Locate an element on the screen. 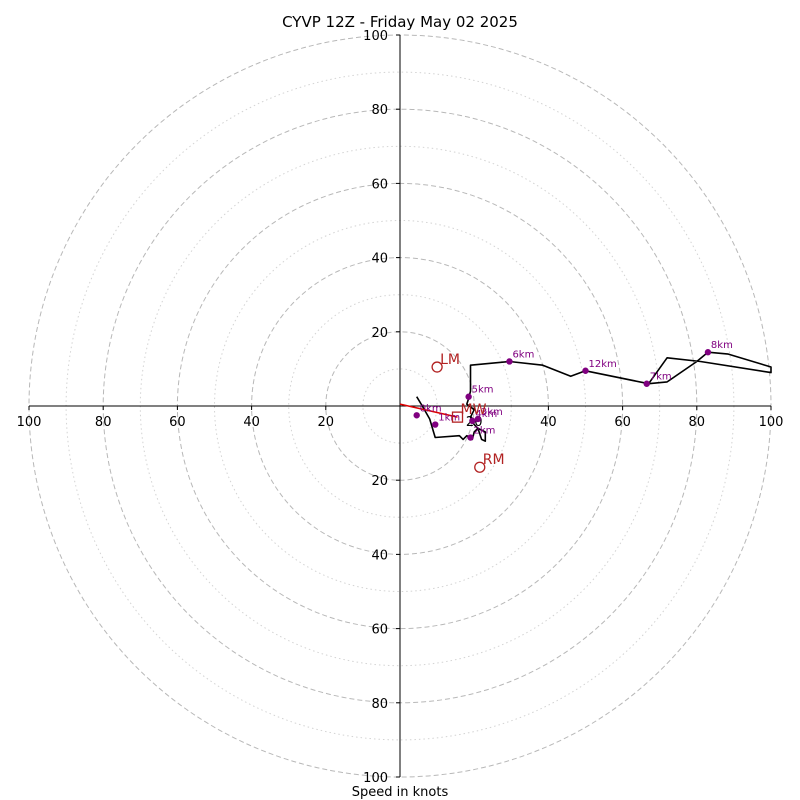  shear-vector is located at coordinates (428, 410).